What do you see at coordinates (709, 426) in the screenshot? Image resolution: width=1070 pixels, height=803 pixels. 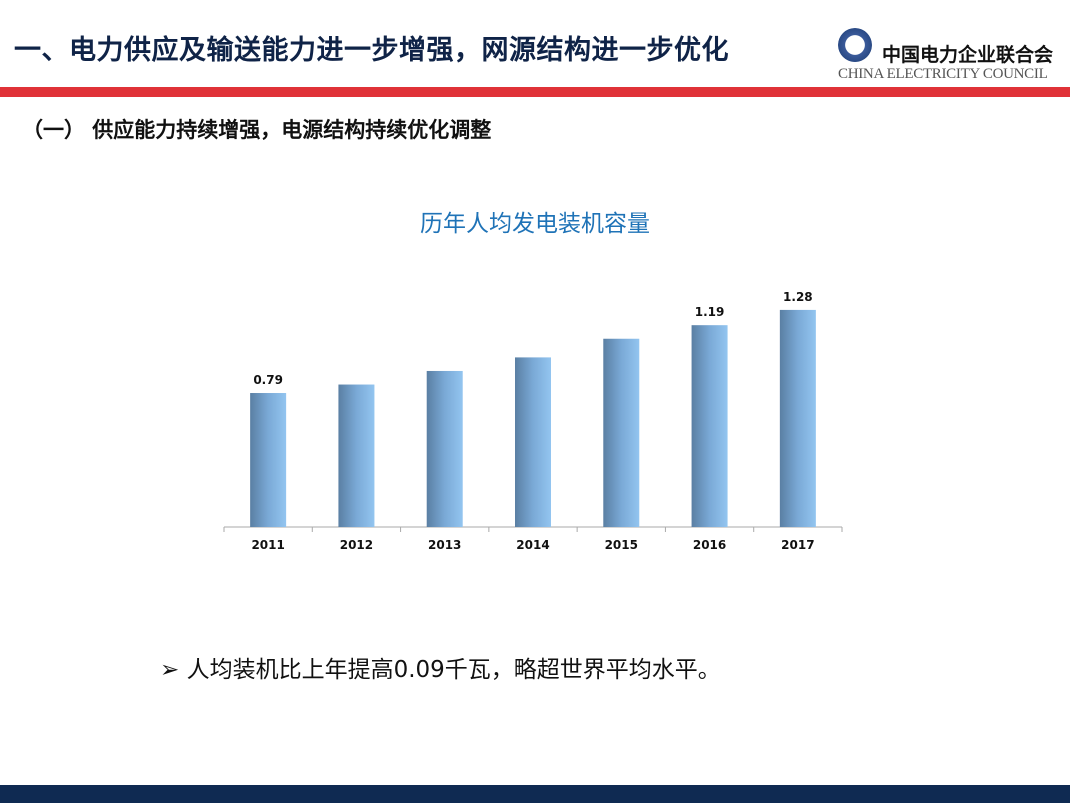 I see `bar-2016` at bounding box center [709, 426].